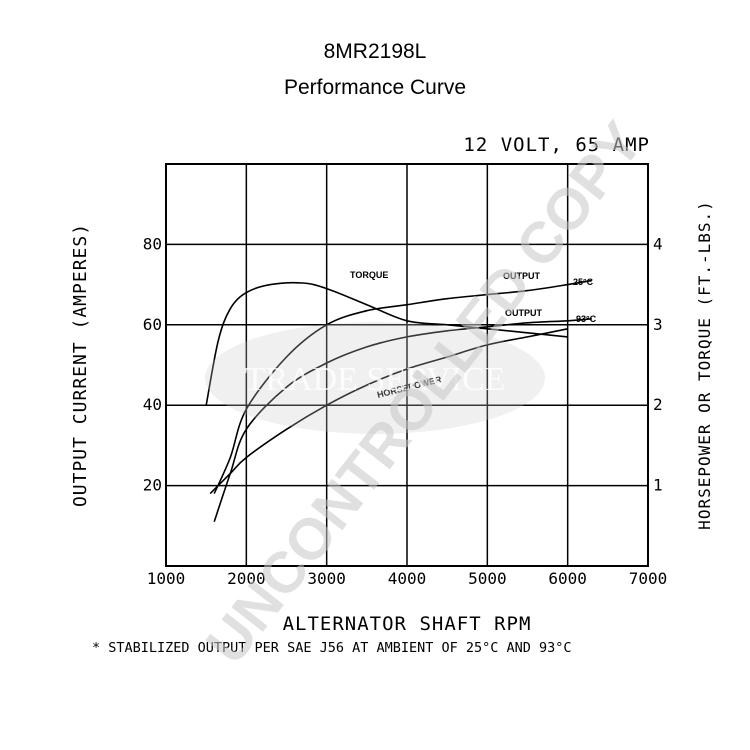 The height and width of the screenshot is (750, 750). What do you see at coordinates (152, 485) in the screenshot?
I see `y-left-tick-label: 20` at bounding box center [152, 485].